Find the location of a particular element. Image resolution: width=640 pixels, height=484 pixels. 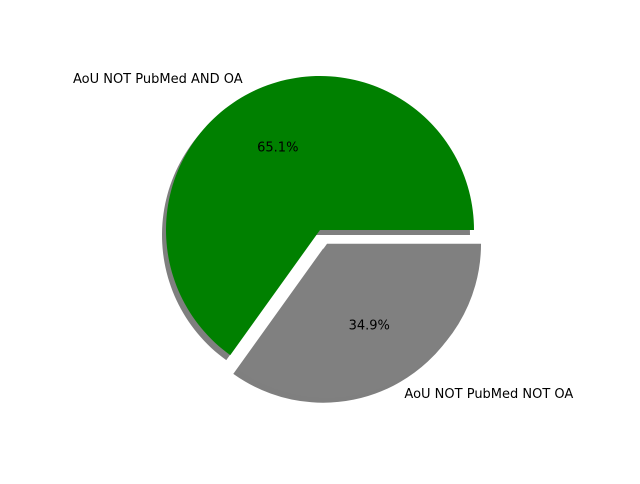

slice-label-aou-not-pubmed-and-oa: AoU NOT PubMed AND OA is located at coordinates (158, 79).